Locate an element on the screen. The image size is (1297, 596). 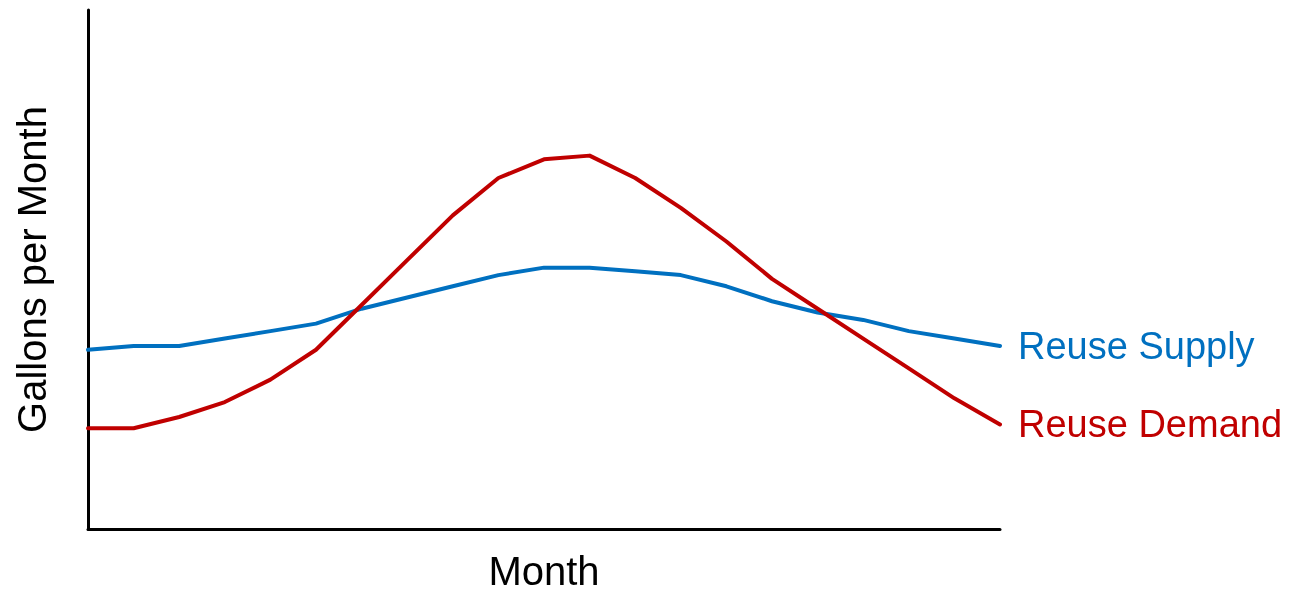
y-axis-title: Gallons per Month is located at coordinates (32, 269).